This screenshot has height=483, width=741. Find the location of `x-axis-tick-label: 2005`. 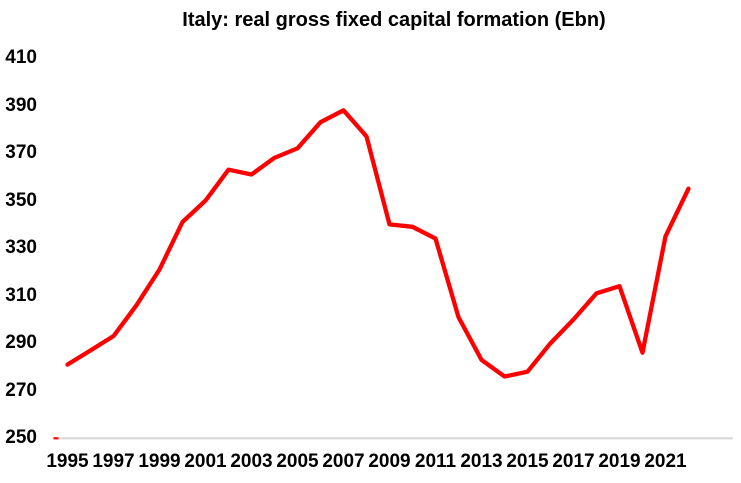

x-axis-tick-label: 2005 is located at coordinates (297, 461).